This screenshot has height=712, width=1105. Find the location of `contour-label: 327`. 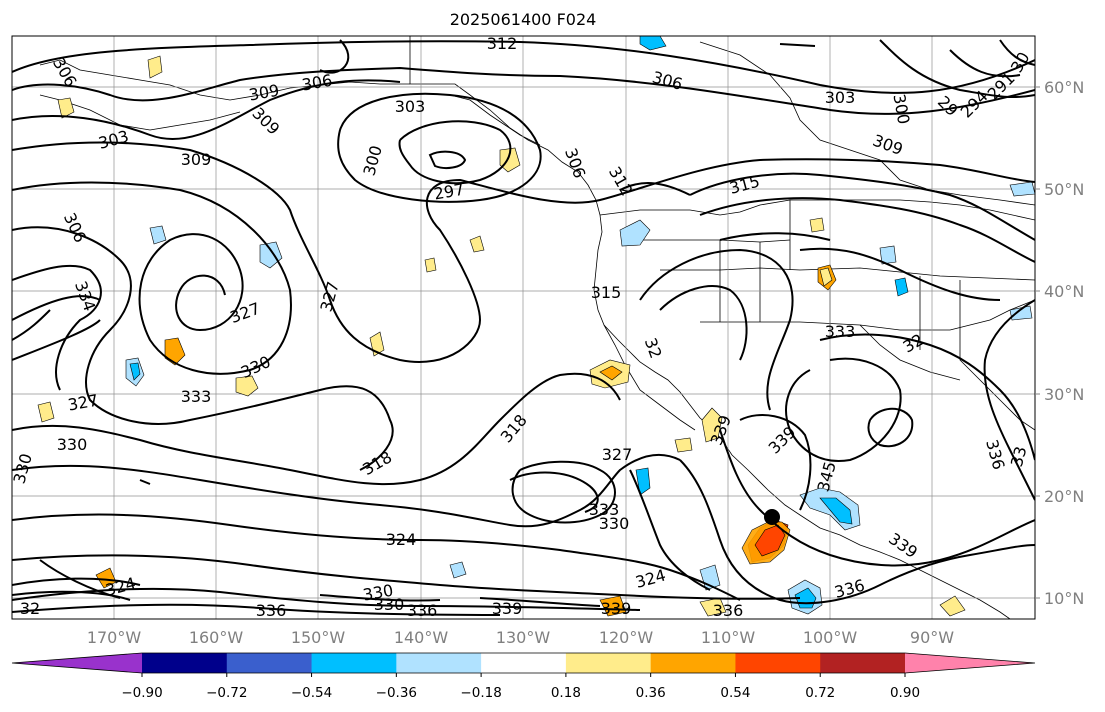

contour-label: 327 is located at coordinates (617, 454).